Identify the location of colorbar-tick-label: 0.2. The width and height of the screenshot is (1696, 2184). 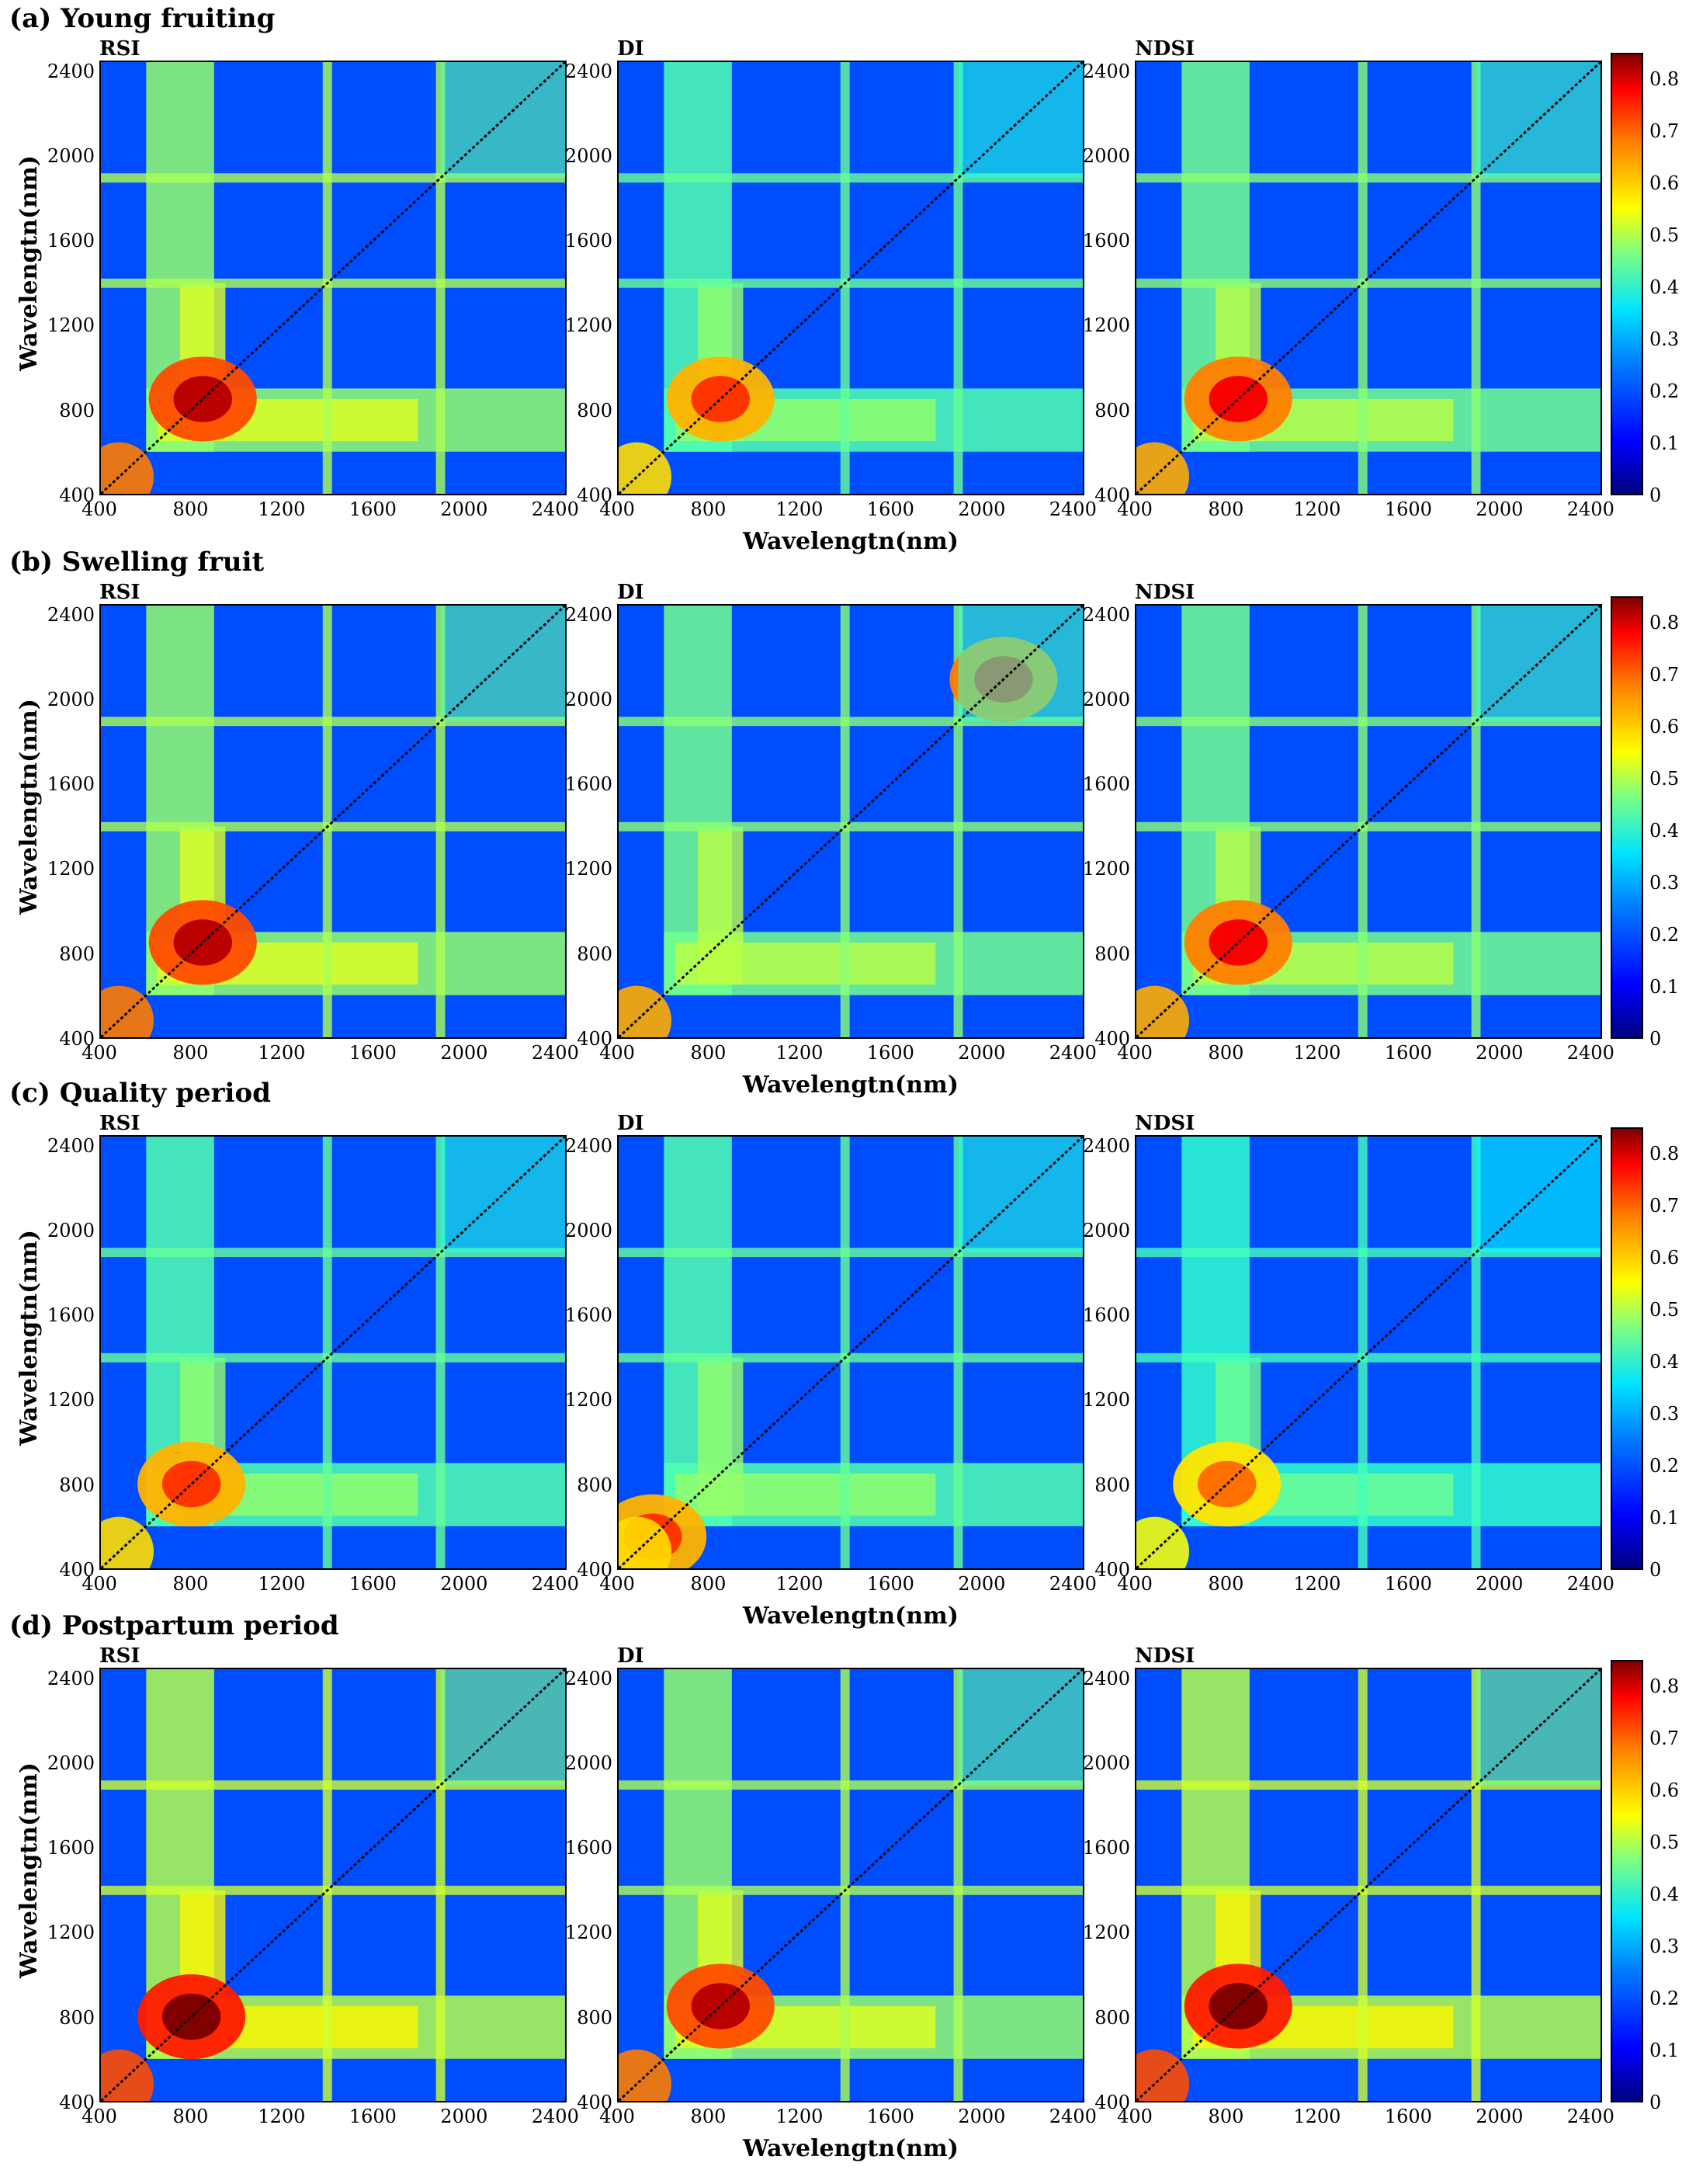
(1664, 934).